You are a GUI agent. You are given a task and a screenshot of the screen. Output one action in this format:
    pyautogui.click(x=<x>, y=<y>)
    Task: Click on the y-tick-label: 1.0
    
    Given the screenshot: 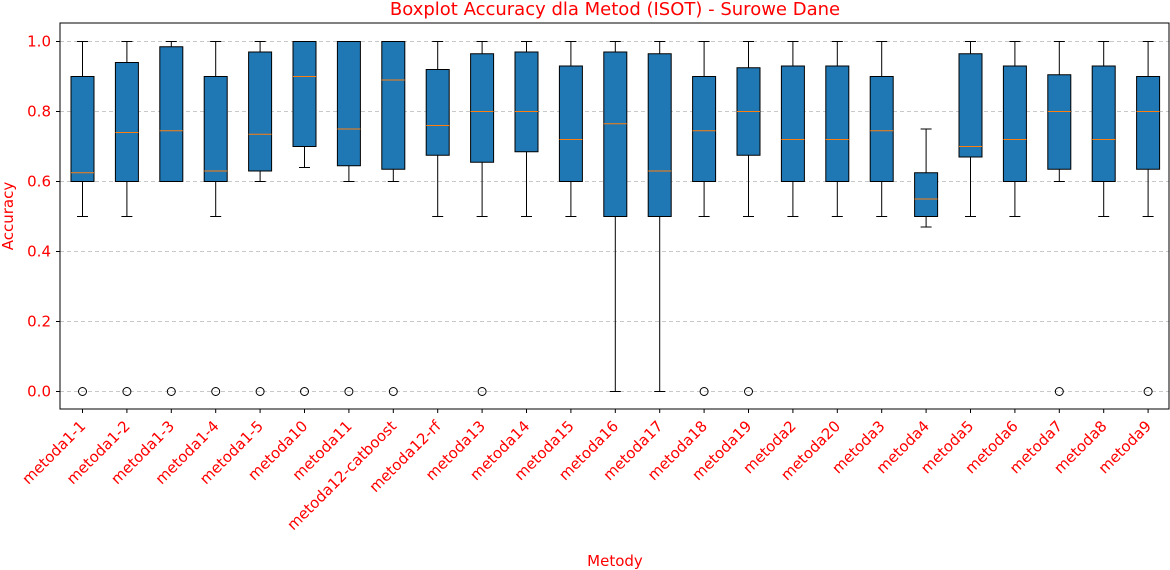 What is the action you would take?
    pyautogui.click(x=39, y=42)
    